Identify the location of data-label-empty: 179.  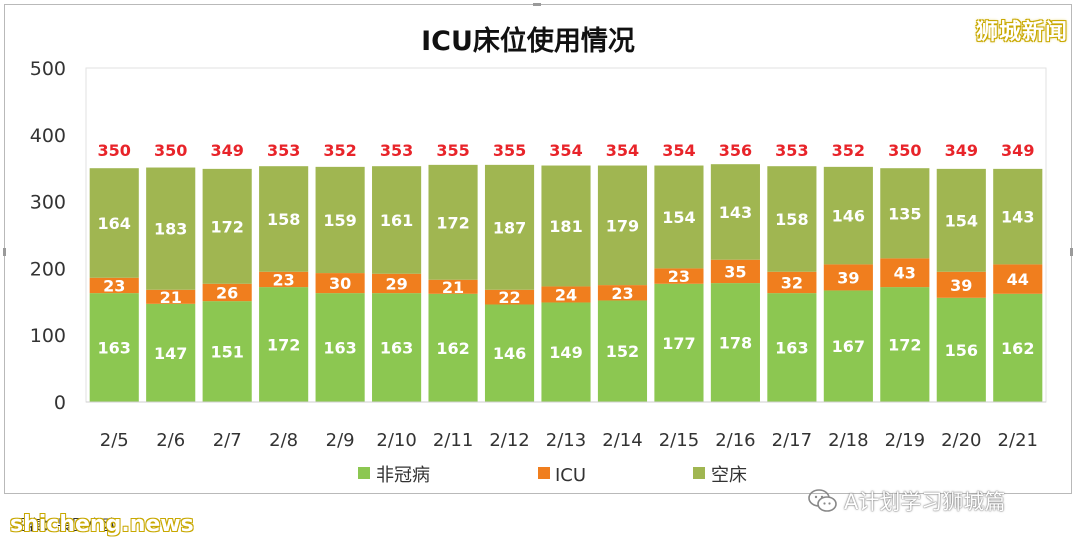
(622, 225).